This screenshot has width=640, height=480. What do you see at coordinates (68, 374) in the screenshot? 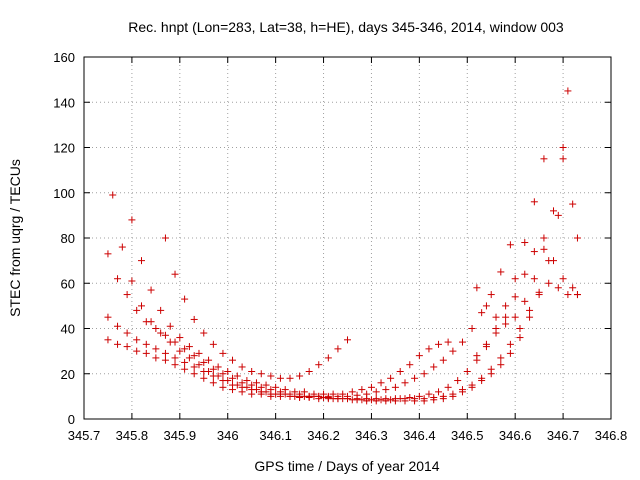
I see `y-tick-label: 20` at bounding box center [68, 374].